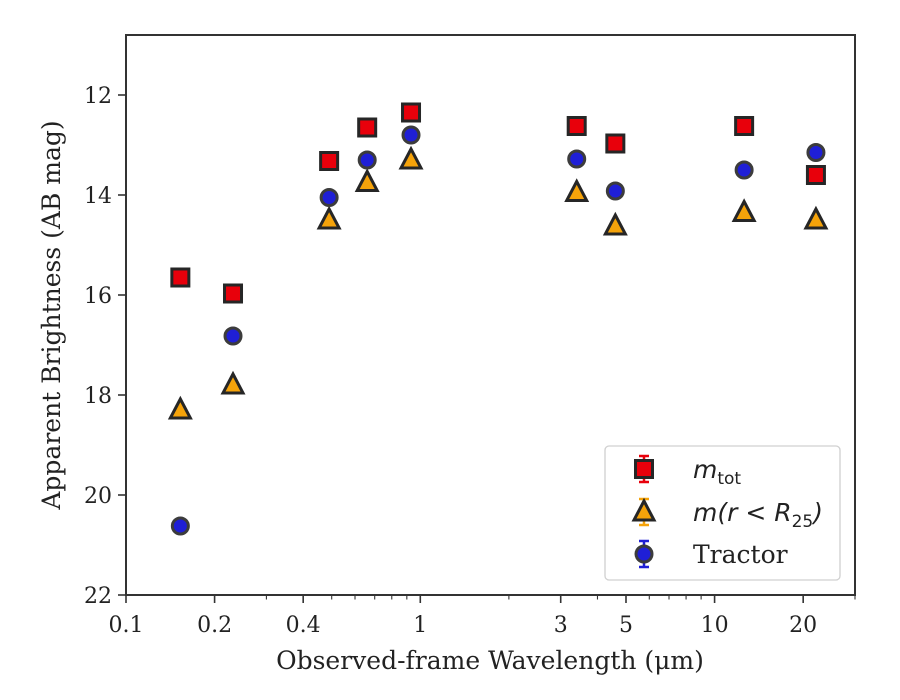 This screenshot has width=900, height=700. Describe the element at coordinates (126, 625) in the screenshot. I see `x-tick-label: 0.1` at that location.